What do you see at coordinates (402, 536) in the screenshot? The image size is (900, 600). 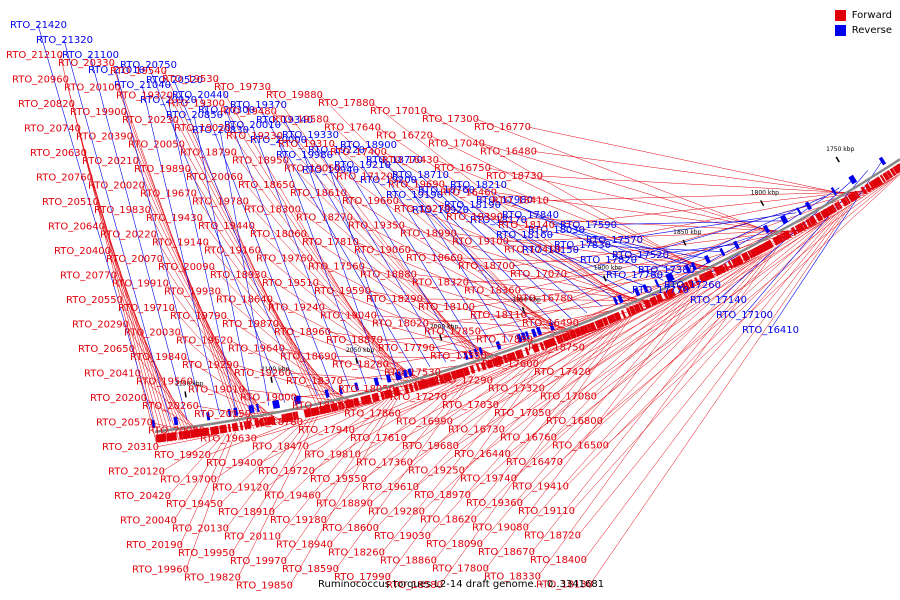 I see `forward-gene-label: RTO_19030` at bounding box center [402, 536].